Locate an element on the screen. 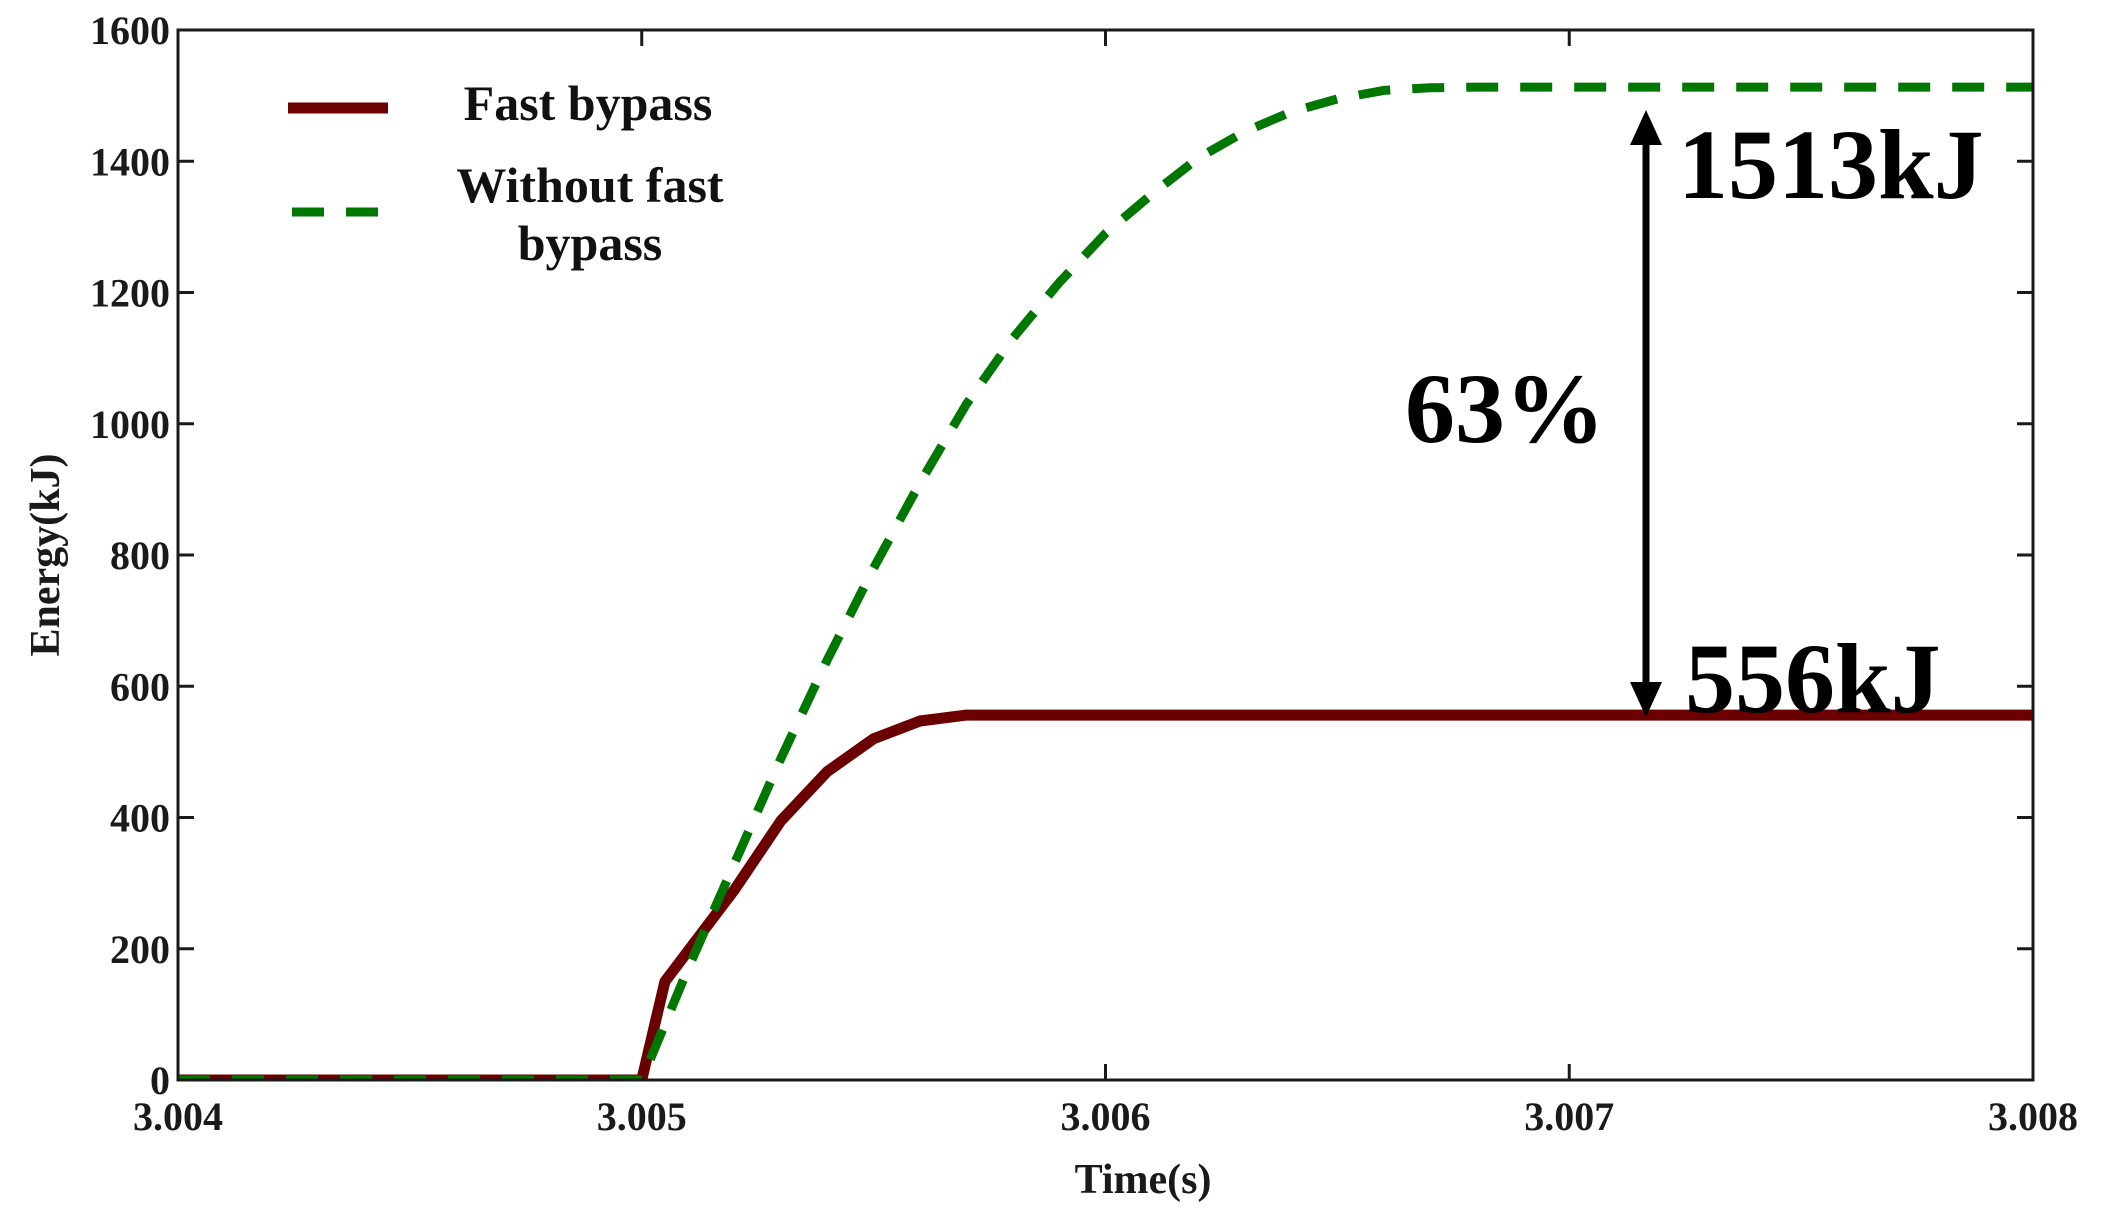 The height and width of the screenshot is (1222, 2113). difference-arrow-head-up is located at coordinates (1646, 127).